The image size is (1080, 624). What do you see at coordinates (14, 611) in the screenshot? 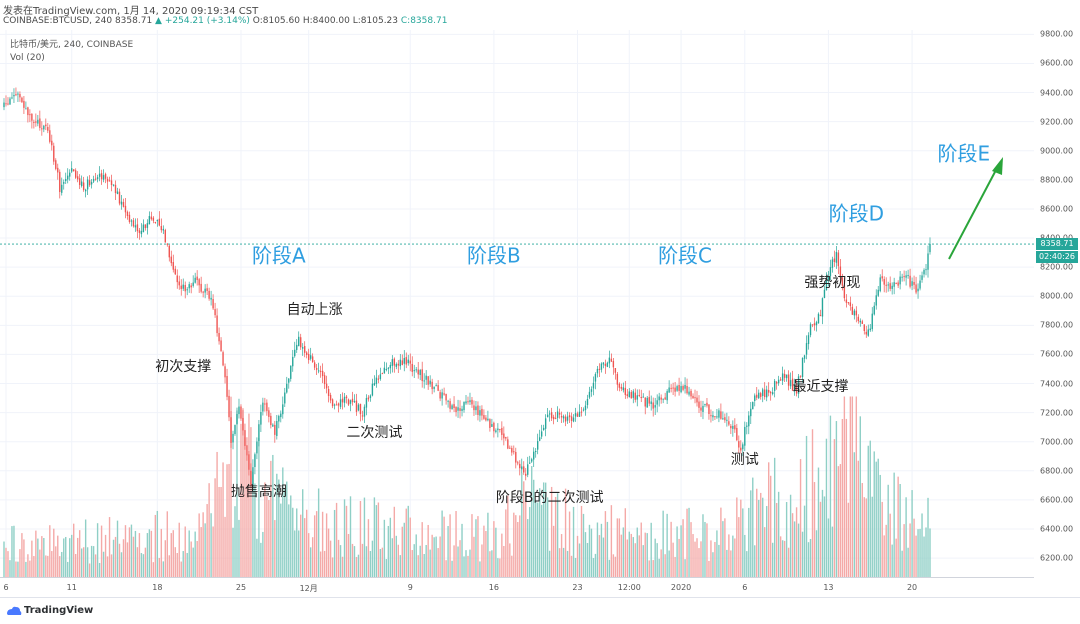
I see `tradingview-logo-icon` at bounding box center [14, 611].